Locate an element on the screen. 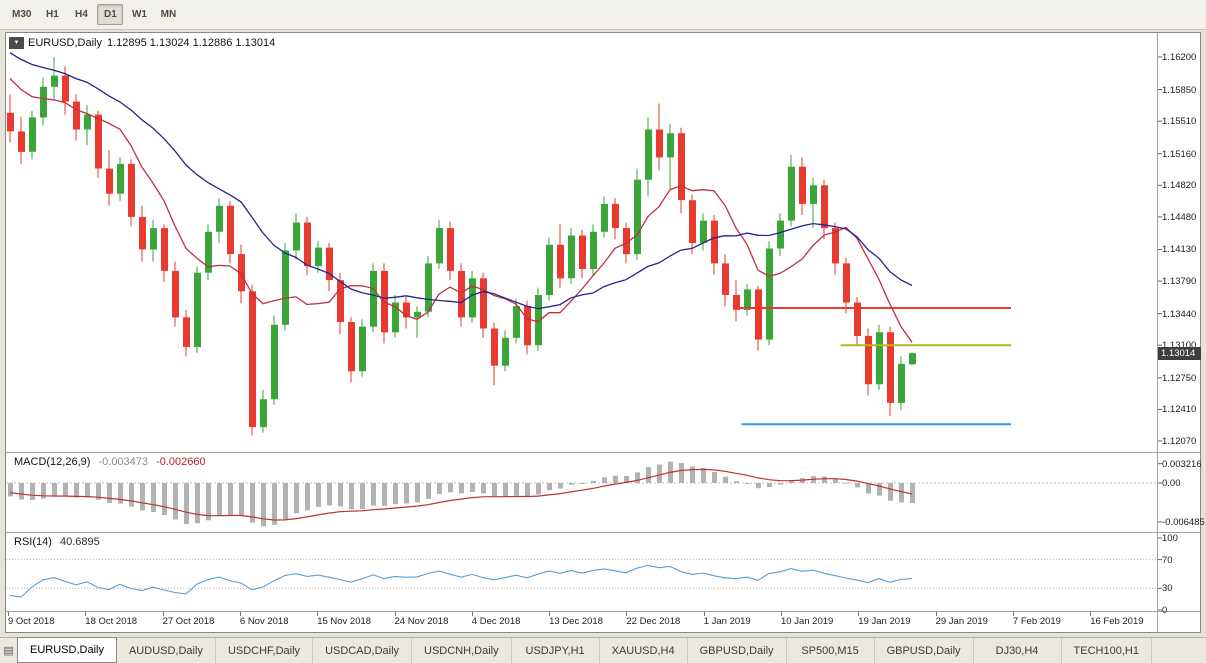 This screenshot has width=1206, height=663. chart-tab-usdcad-daily: USDCAD,Daily is located at coordinates (363, 650).